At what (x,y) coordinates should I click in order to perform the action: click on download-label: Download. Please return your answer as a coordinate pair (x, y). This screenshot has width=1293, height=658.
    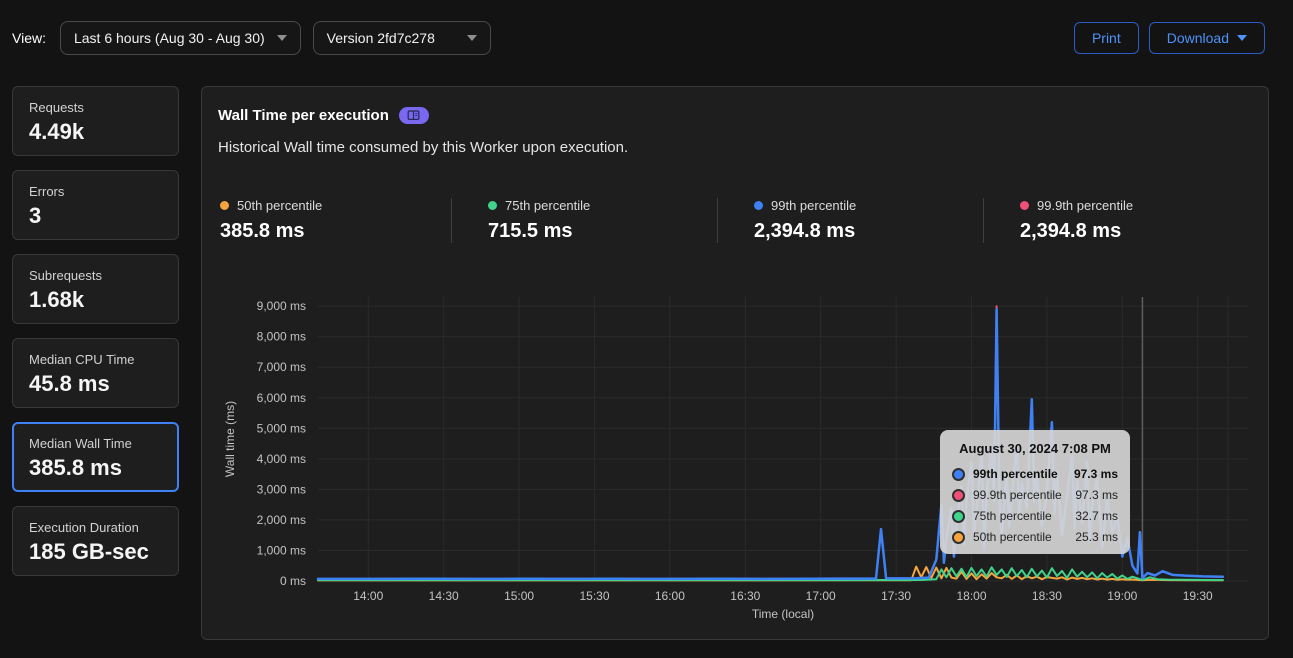
    Looking at the image, I should click on (1197, 38).